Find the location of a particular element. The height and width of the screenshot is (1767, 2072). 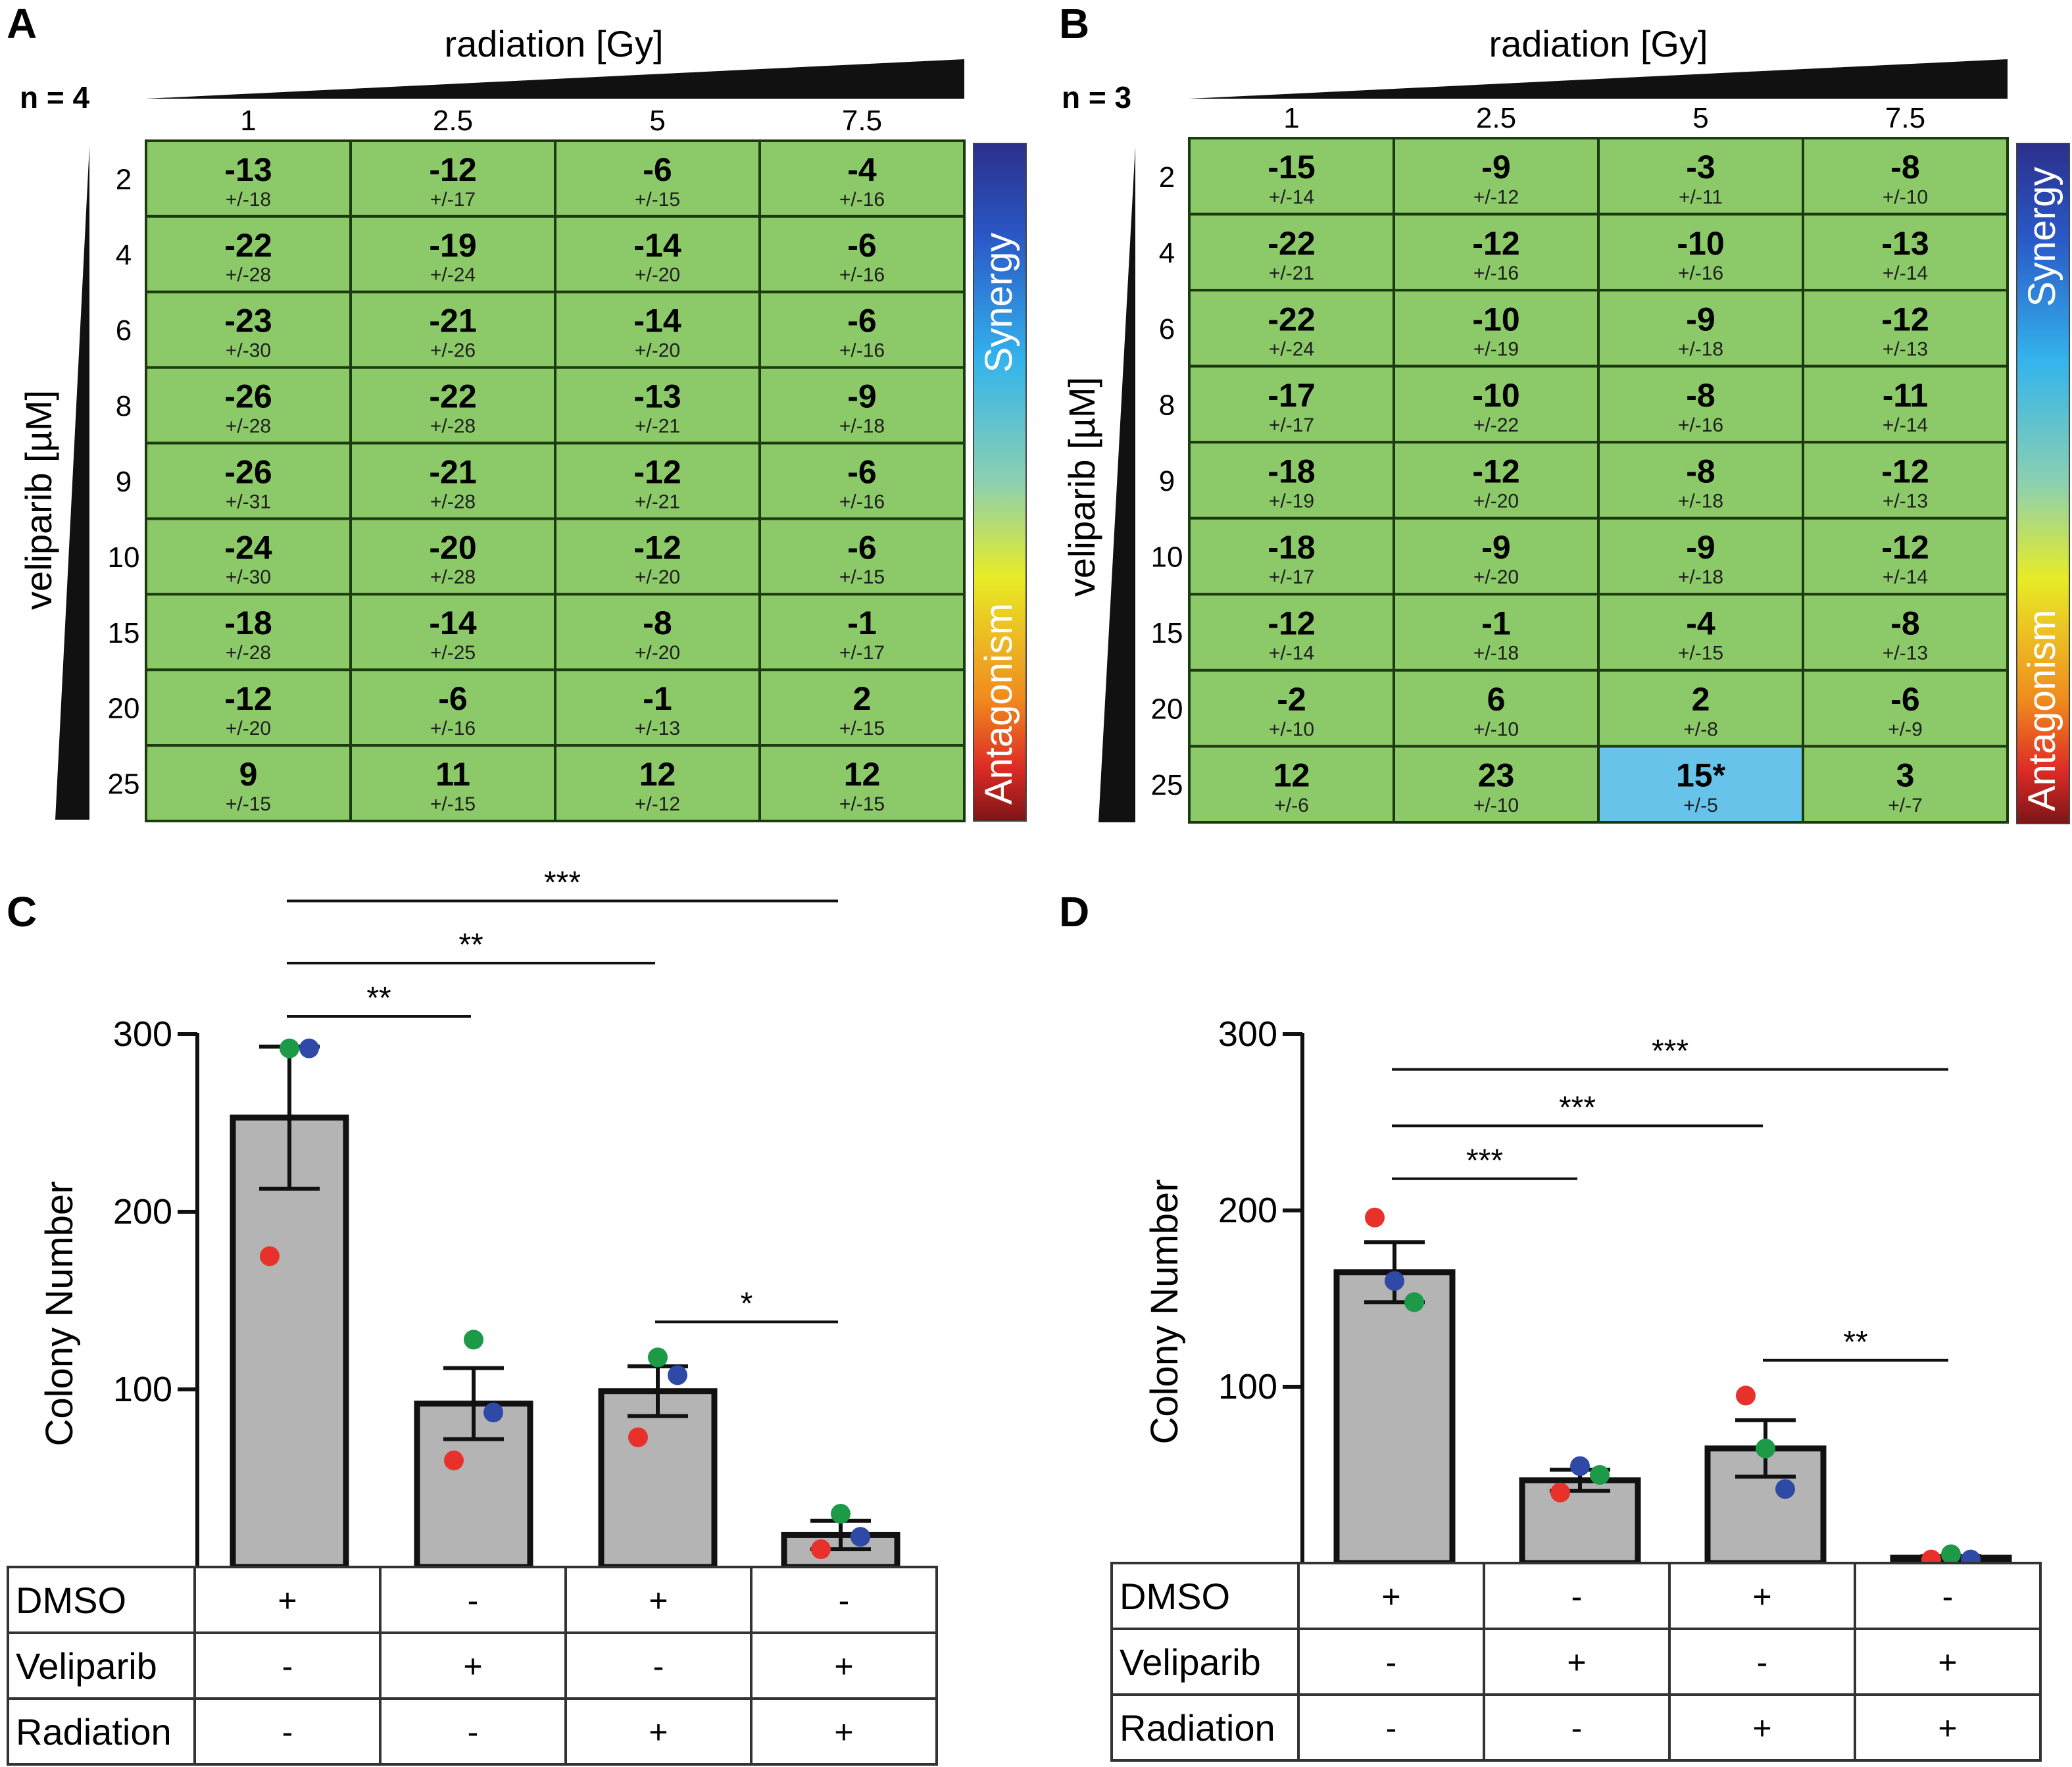

significance-label-d: ** is located at coordinates (1855, 1342).